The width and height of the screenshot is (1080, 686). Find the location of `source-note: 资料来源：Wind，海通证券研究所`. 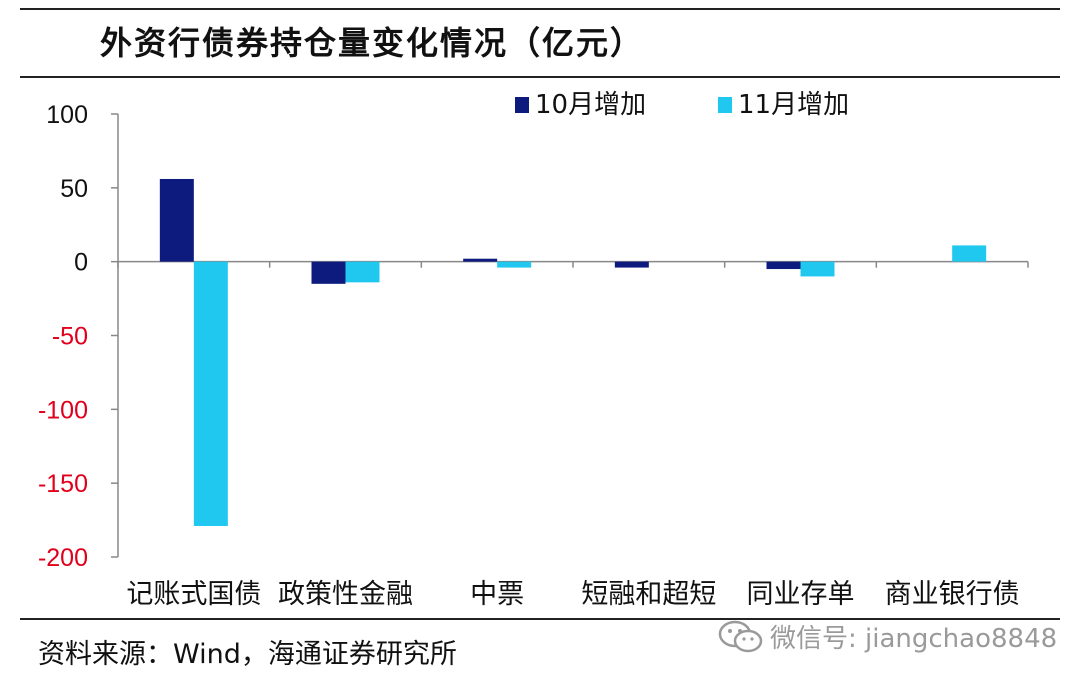

source-note: 资料来源：Wind，海通证券研究所 is located at coordinates (247, 654).